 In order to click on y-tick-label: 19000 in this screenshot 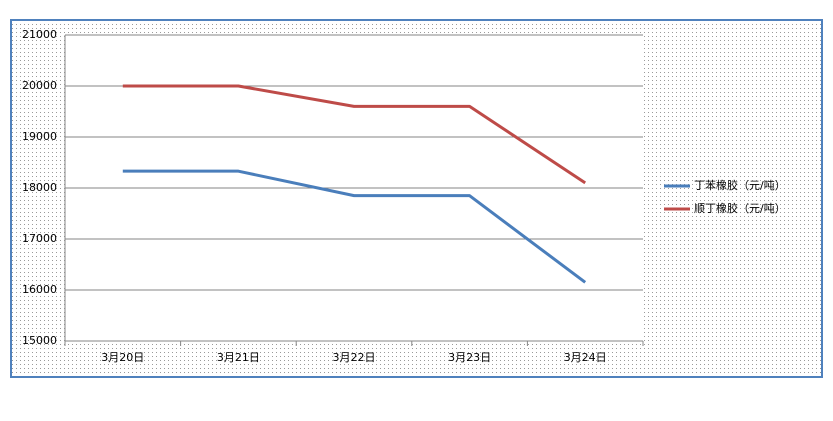, I will do `click(39, 136)`.